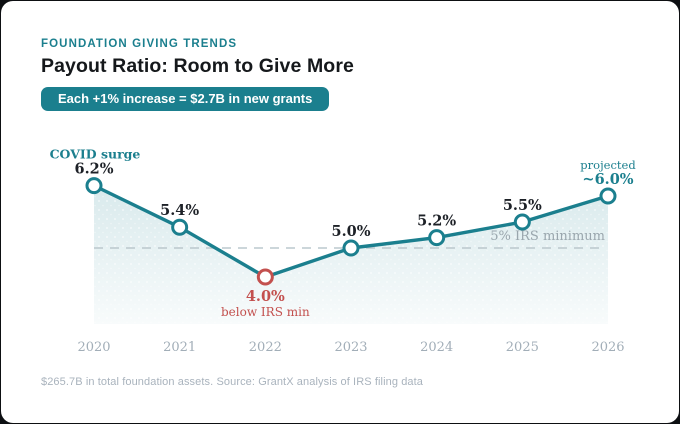  Describe the element at coordinates (607, 179) in the screenshot. I see `point-label-2026: ~6.0%` at that location.